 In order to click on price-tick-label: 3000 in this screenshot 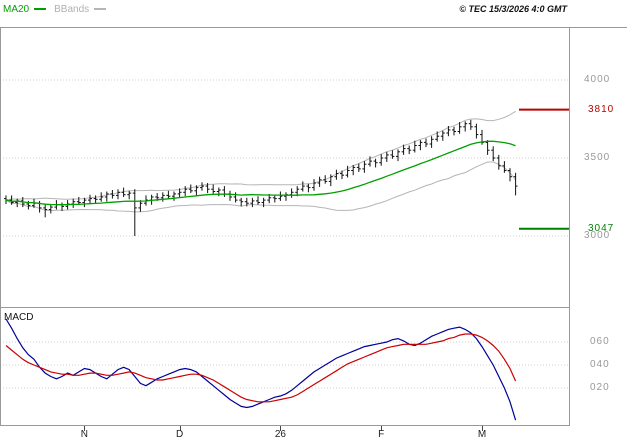, I will do `click(597, 235)`.